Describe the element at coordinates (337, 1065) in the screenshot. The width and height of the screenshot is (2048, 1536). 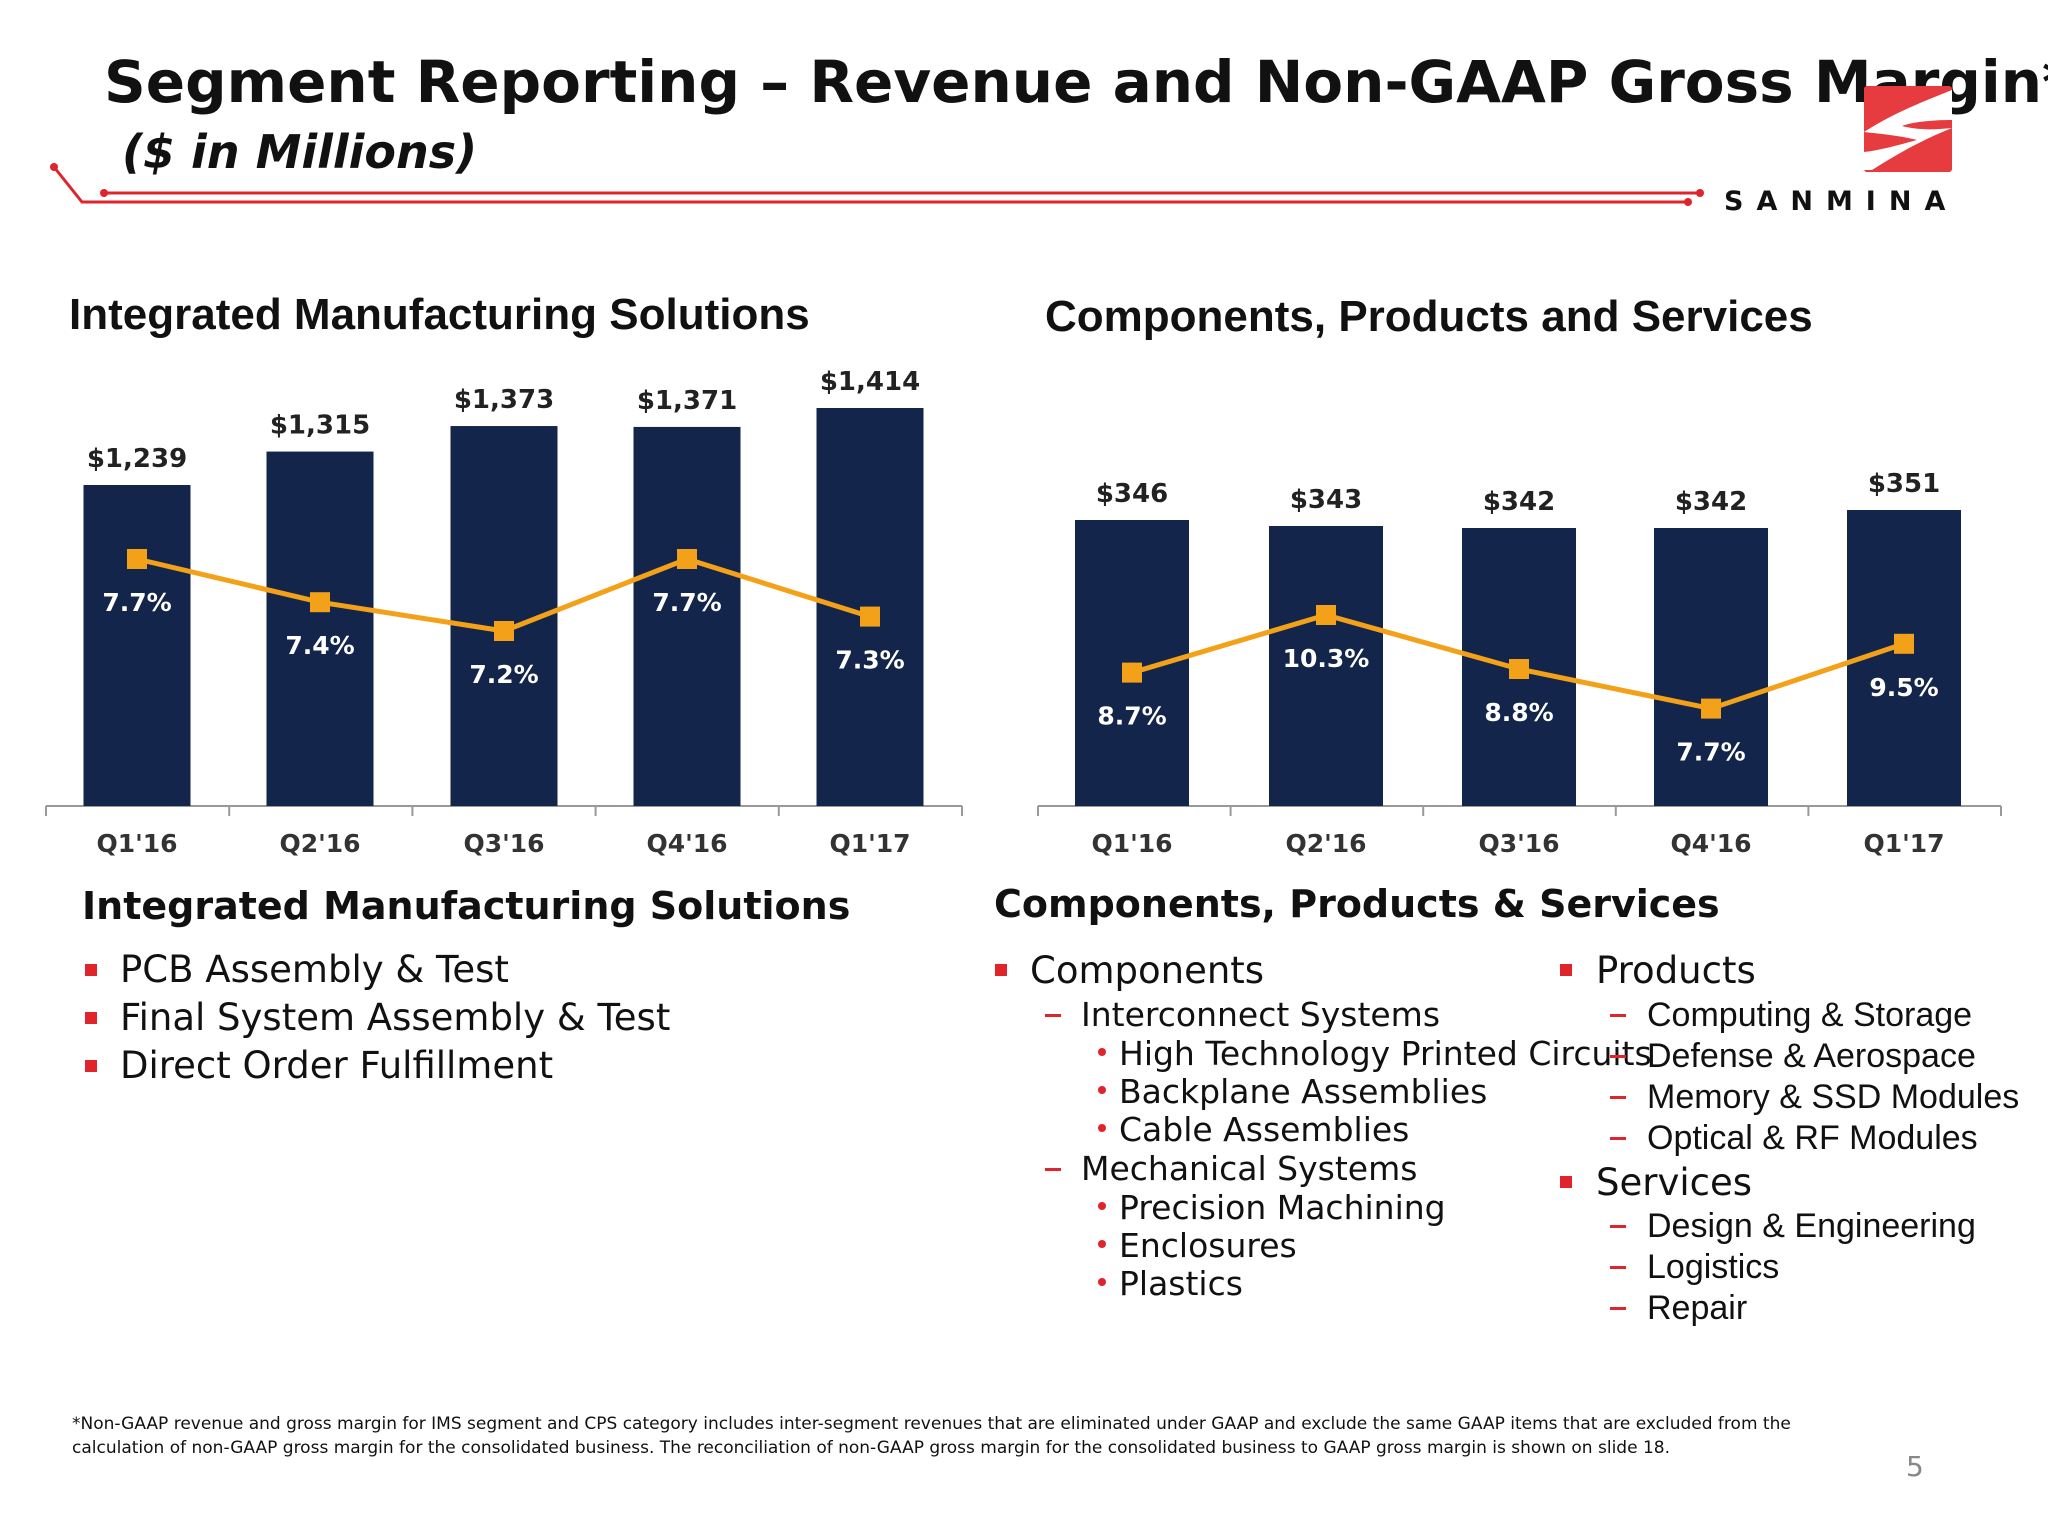
I see `list-item: Direct Order Fulfillment` at that location.